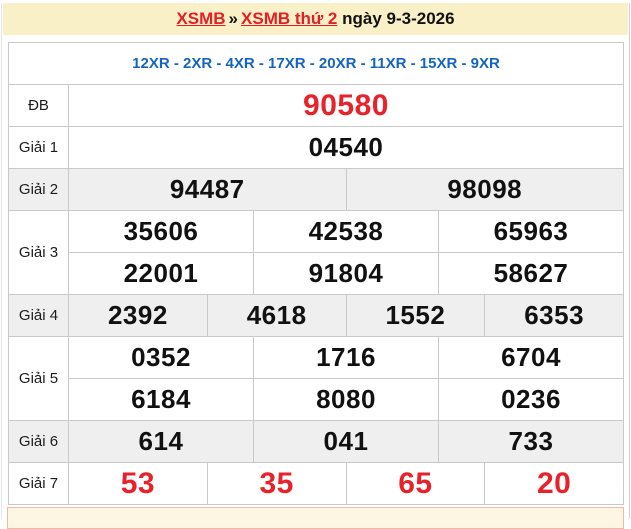 This screenshot has width=631, height=529. Describe the element at coordinates (138, 483) in the screenshot. I see `prize-number: 53` at that location.